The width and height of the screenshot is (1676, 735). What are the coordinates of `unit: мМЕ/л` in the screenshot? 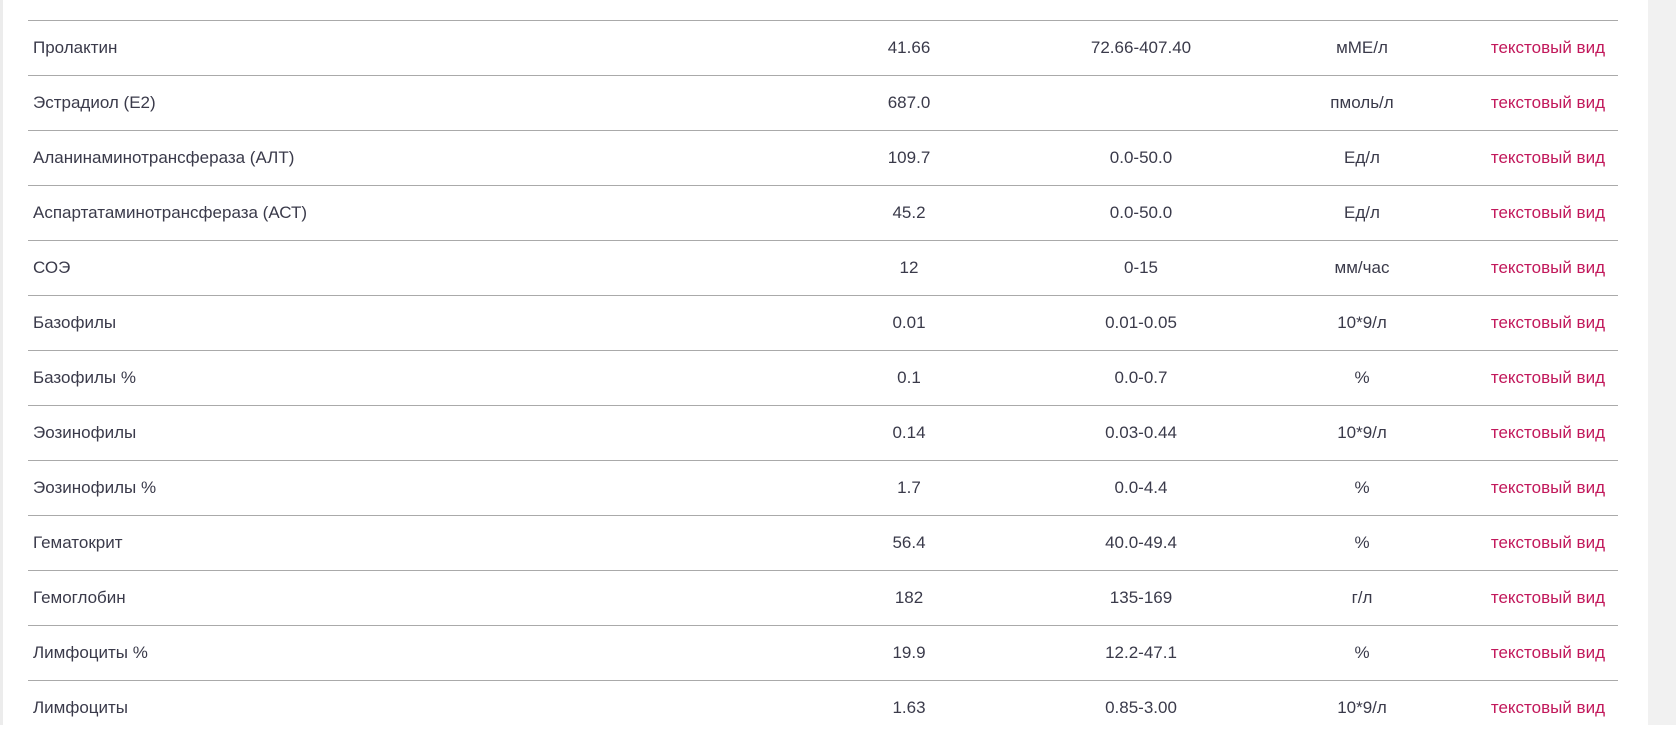 It's located at (1362, 47).